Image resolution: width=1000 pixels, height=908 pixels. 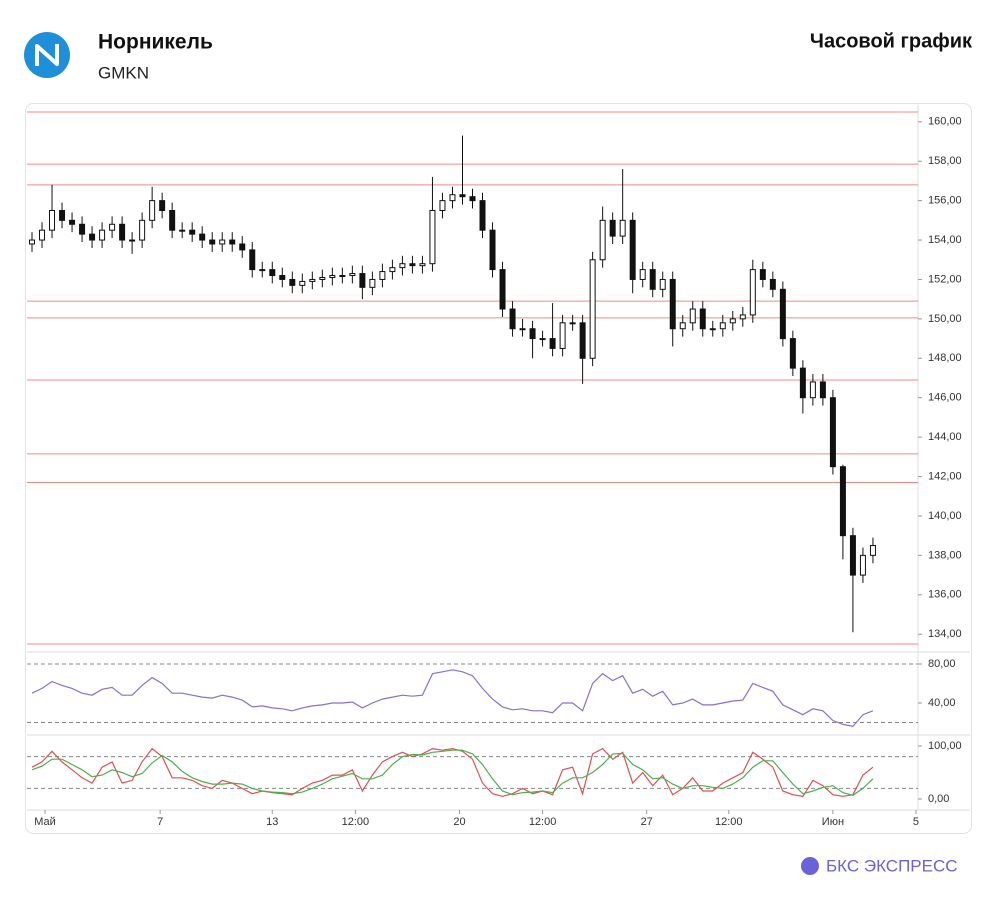 What do you see at coordinates (945, 476) in the screenshot?
I see `y-tick-label: 142,00` at bounding box center [945, 476].